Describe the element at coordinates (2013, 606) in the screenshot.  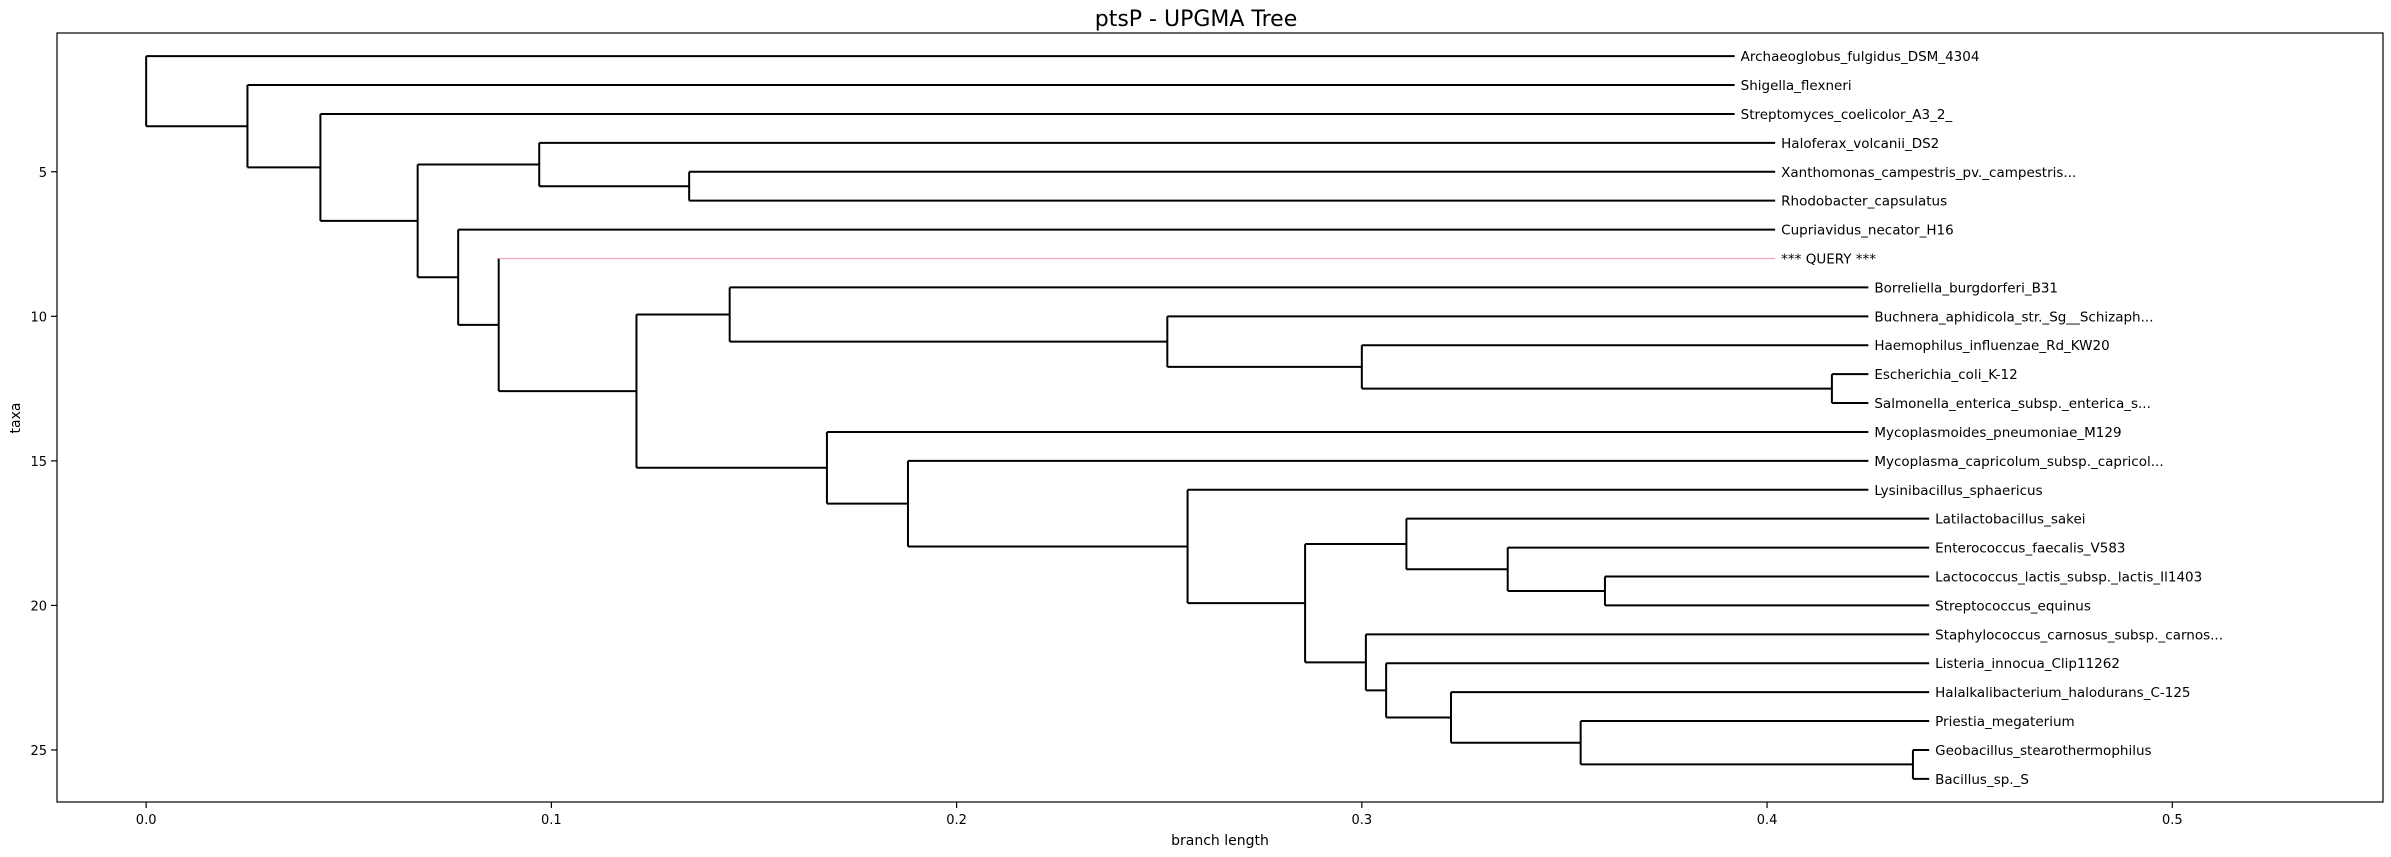
I see `leaf-label: Streptococcus_equinus` at that location.